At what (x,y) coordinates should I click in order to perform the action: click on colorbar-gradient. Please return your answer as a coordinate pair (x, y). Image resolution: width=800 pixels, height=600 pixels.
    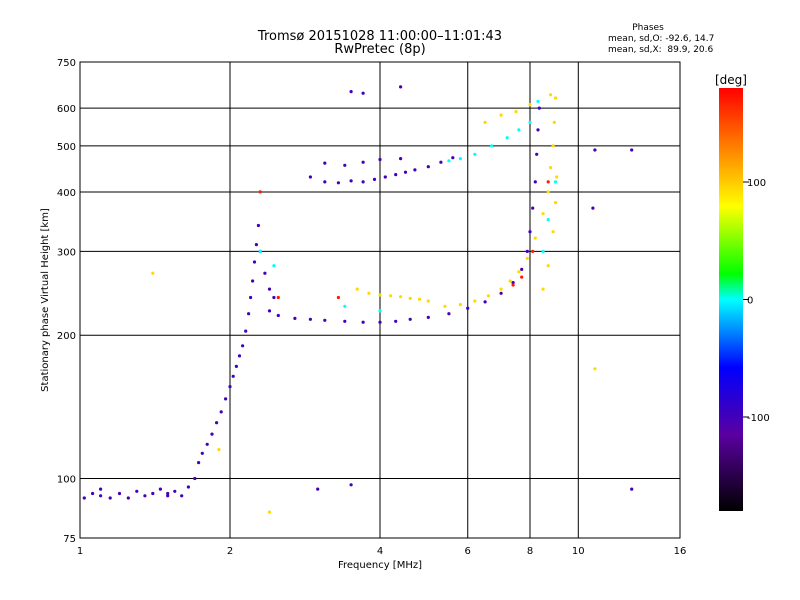
    Looking at the image, I should click on (731, 299).